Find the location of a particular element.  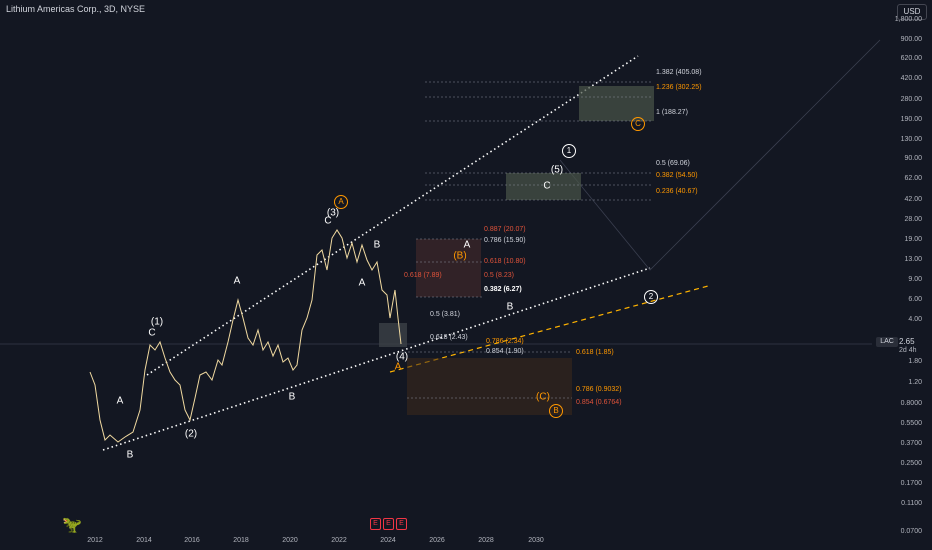

fib-label: 0.786 (15.90) is located at coordinates (505, 240).